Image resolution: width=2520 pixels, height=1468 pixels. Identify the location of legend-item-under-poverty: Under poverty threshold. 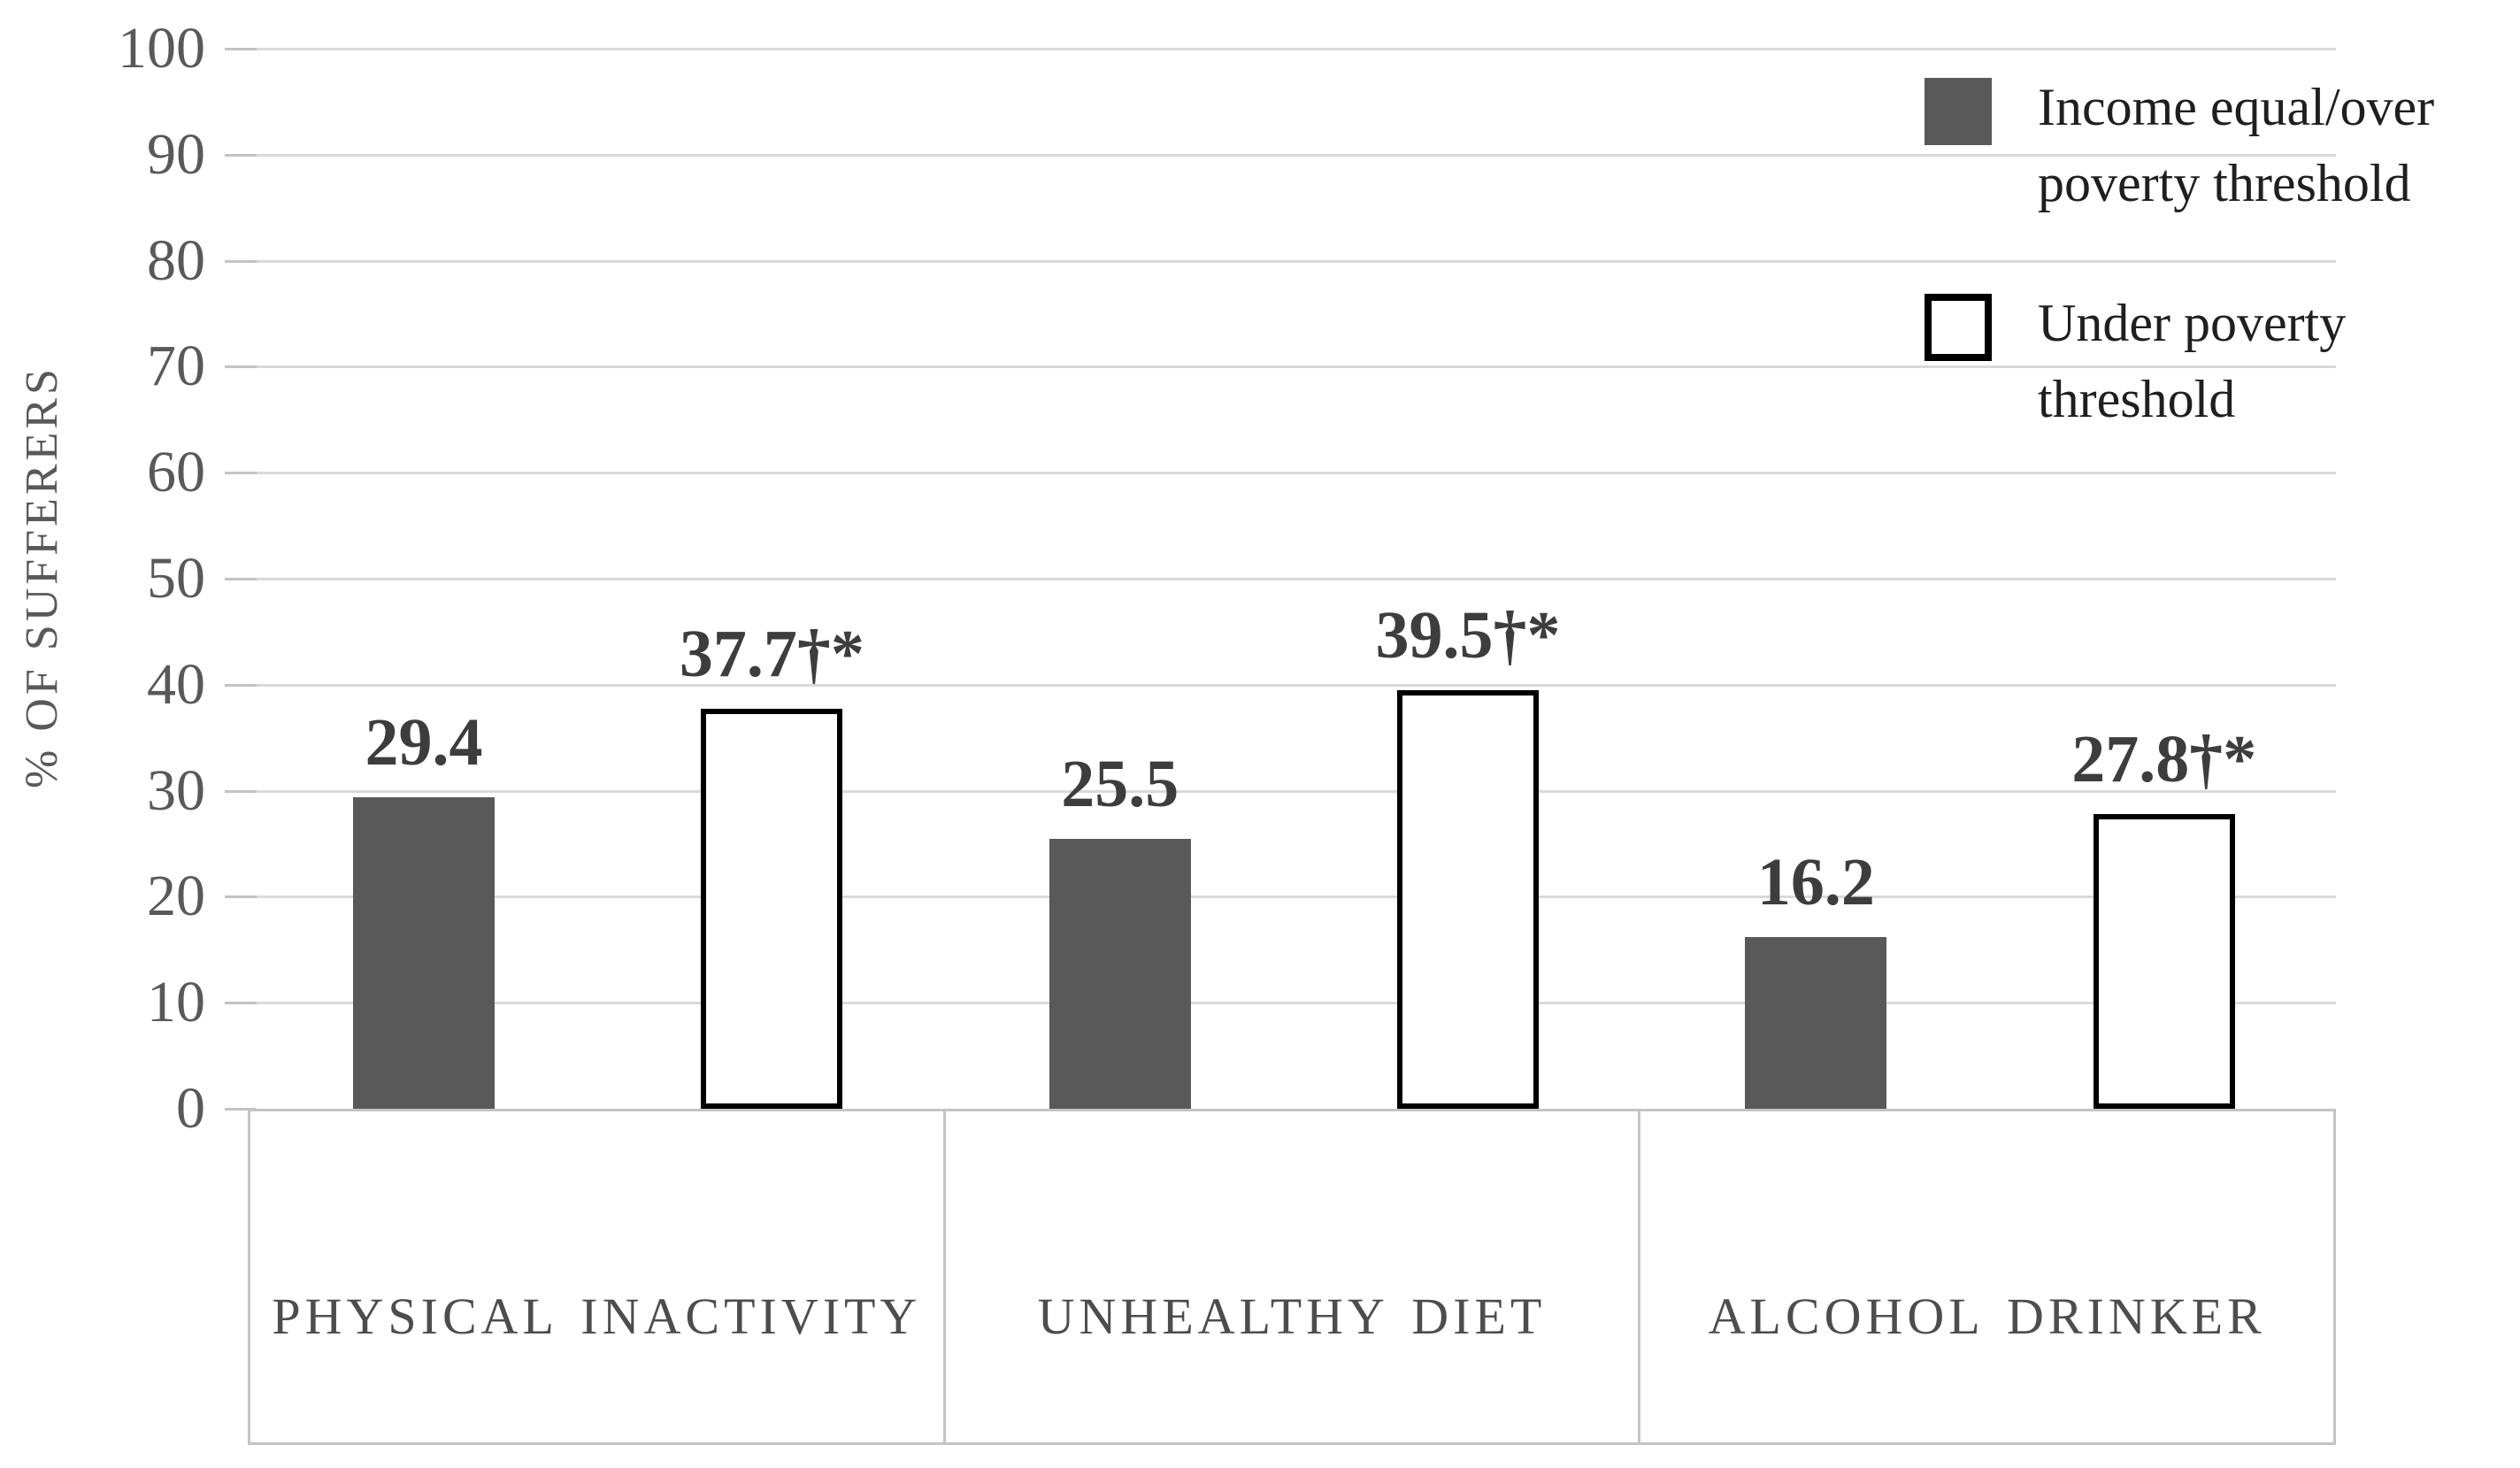
(2220, 361).